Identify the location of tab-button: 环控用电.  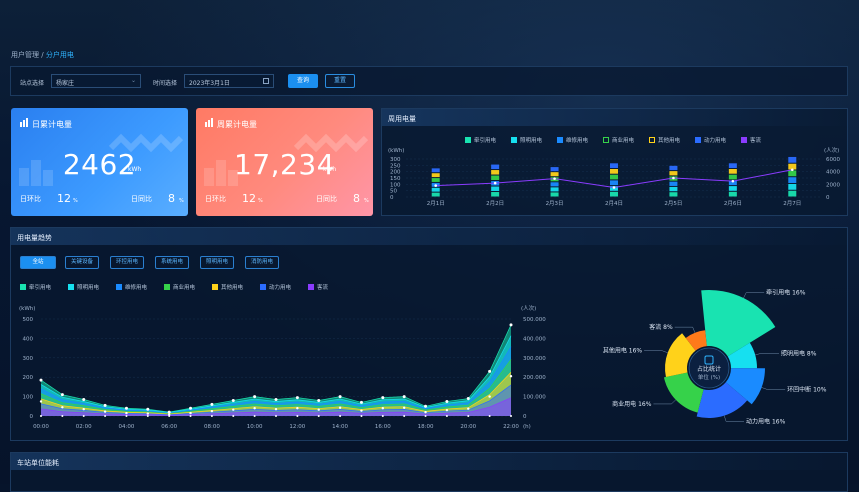
(127, 262).